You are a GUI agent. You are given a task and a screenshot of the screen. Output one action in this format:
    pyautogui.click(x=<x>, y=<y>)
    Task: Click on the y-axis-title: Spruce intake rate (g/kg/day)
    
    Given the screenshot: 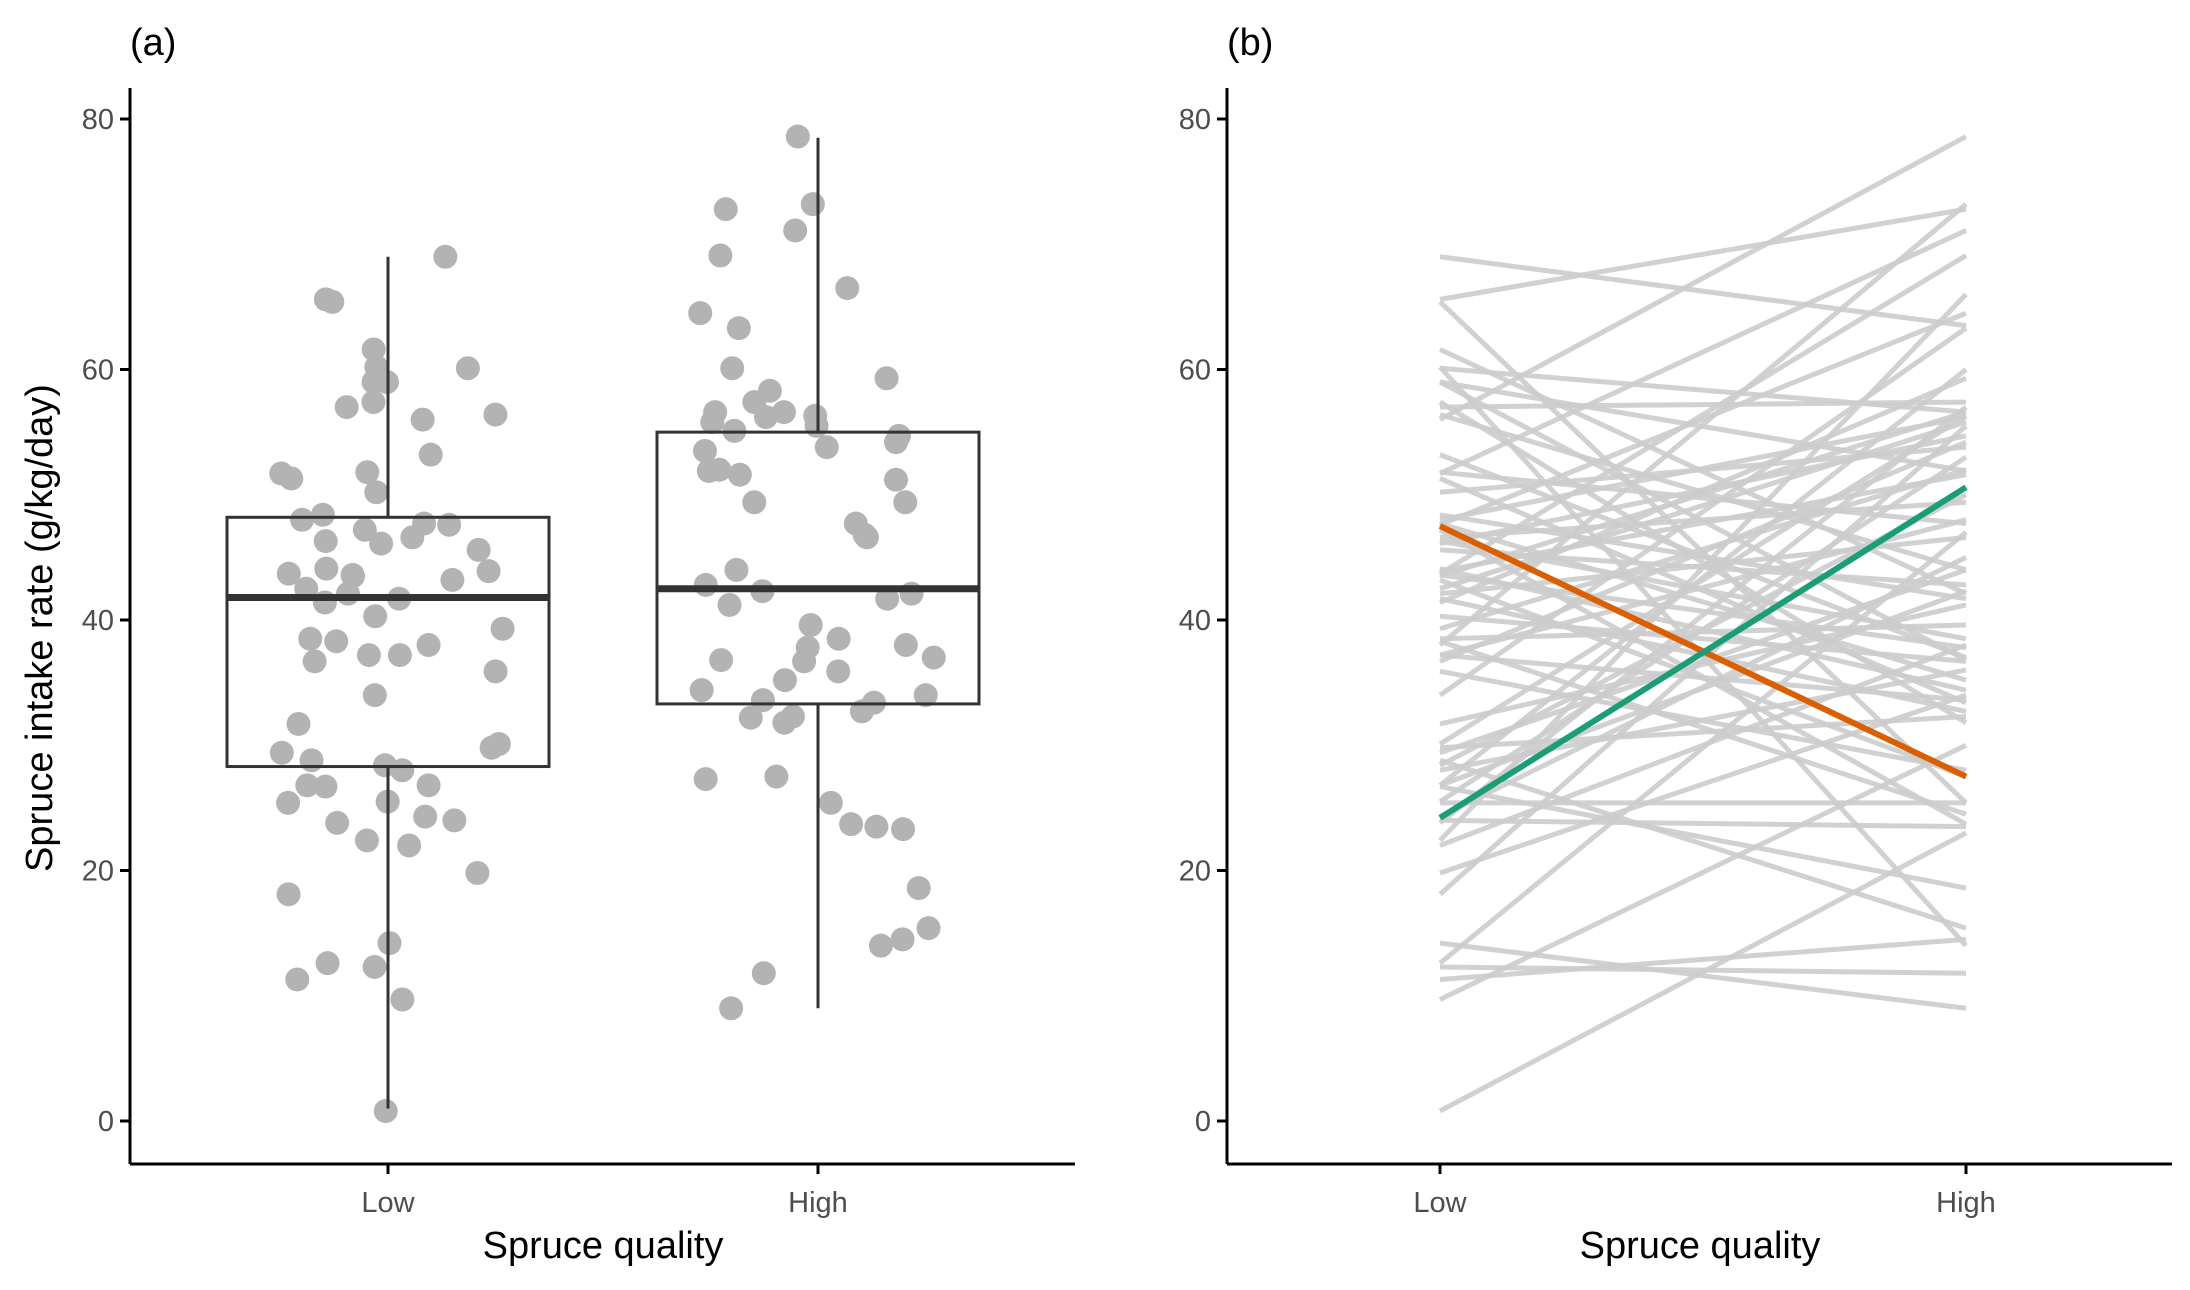 What is the action you would take?
    pyautogui.click(x=40, y=628)
    